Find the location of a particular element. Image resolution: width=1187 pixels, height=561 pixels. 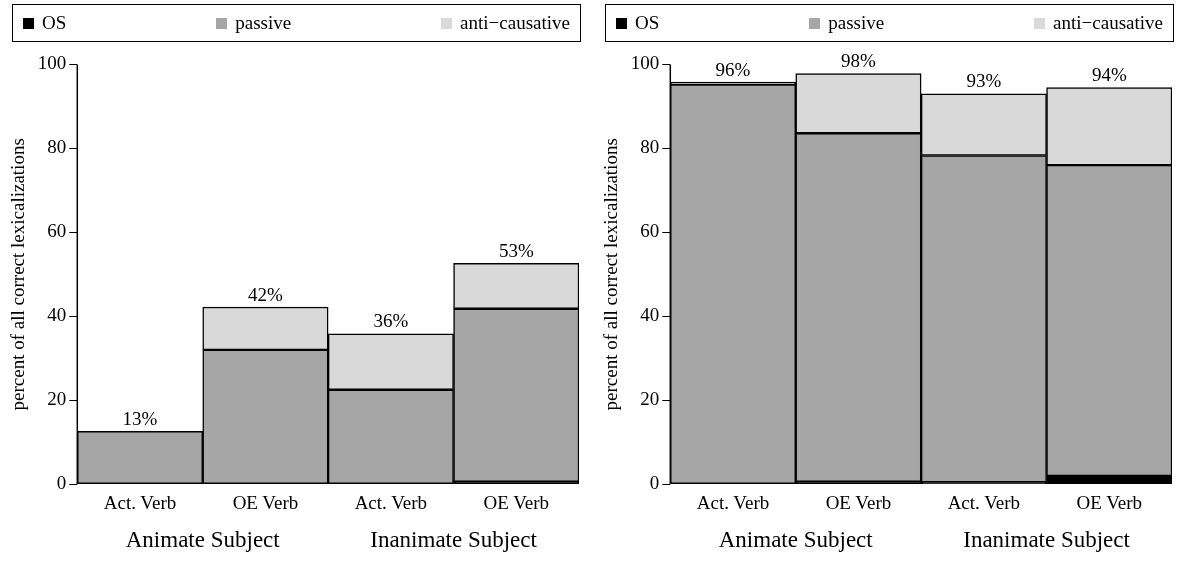

total-label: 53% is located at coordinates (516, 250).